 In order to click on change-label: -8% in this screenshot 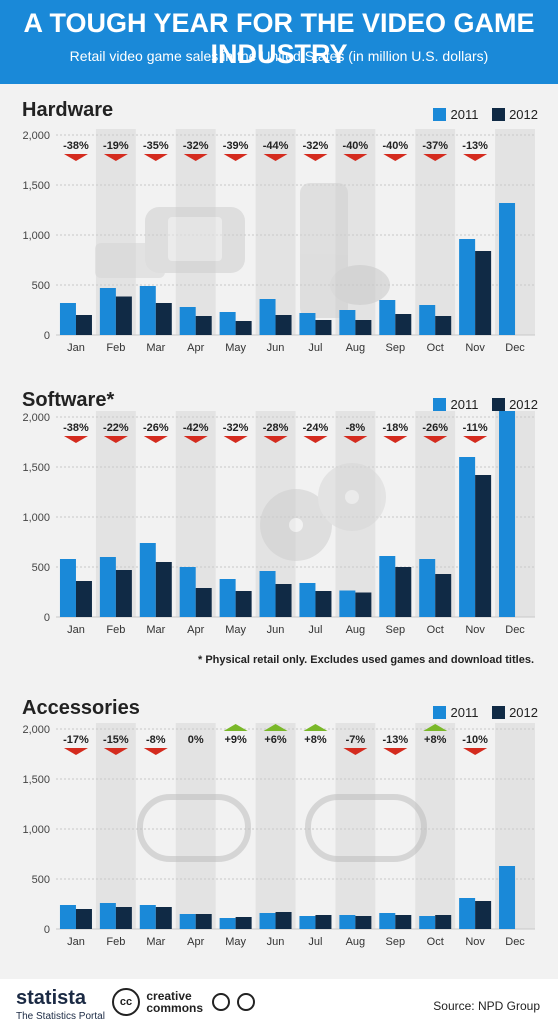, I will do `click(156, 740)`.